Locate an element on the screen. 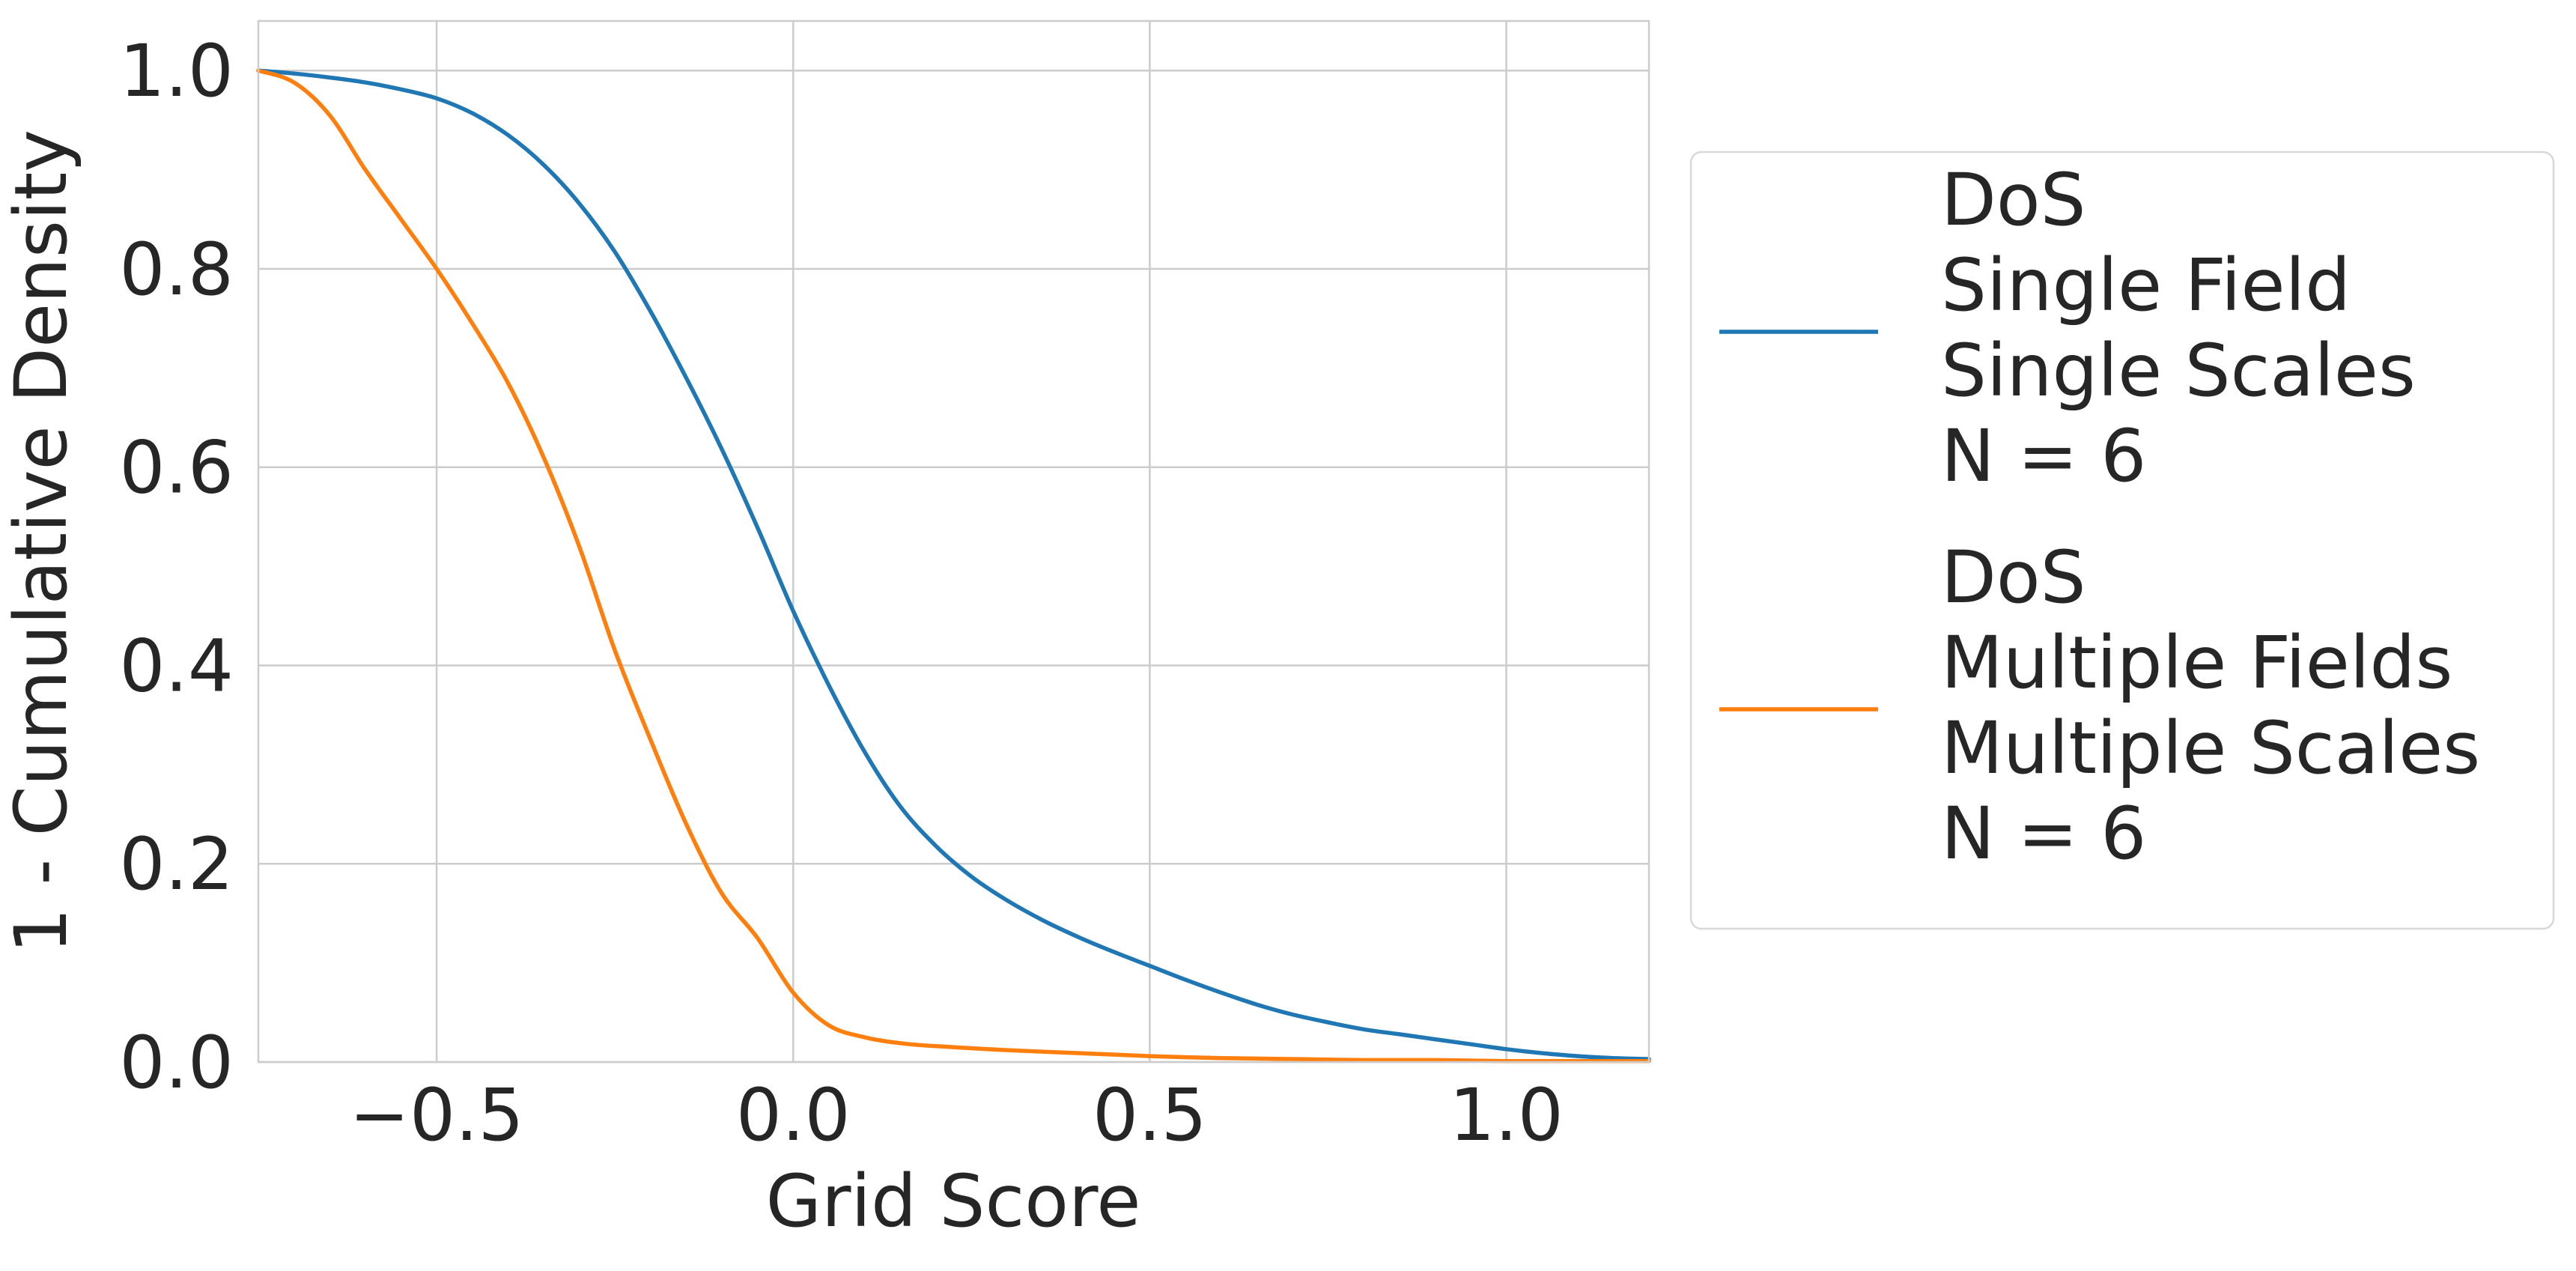  x-axis-label: Grid Score is located at coordinates (953, 1201).